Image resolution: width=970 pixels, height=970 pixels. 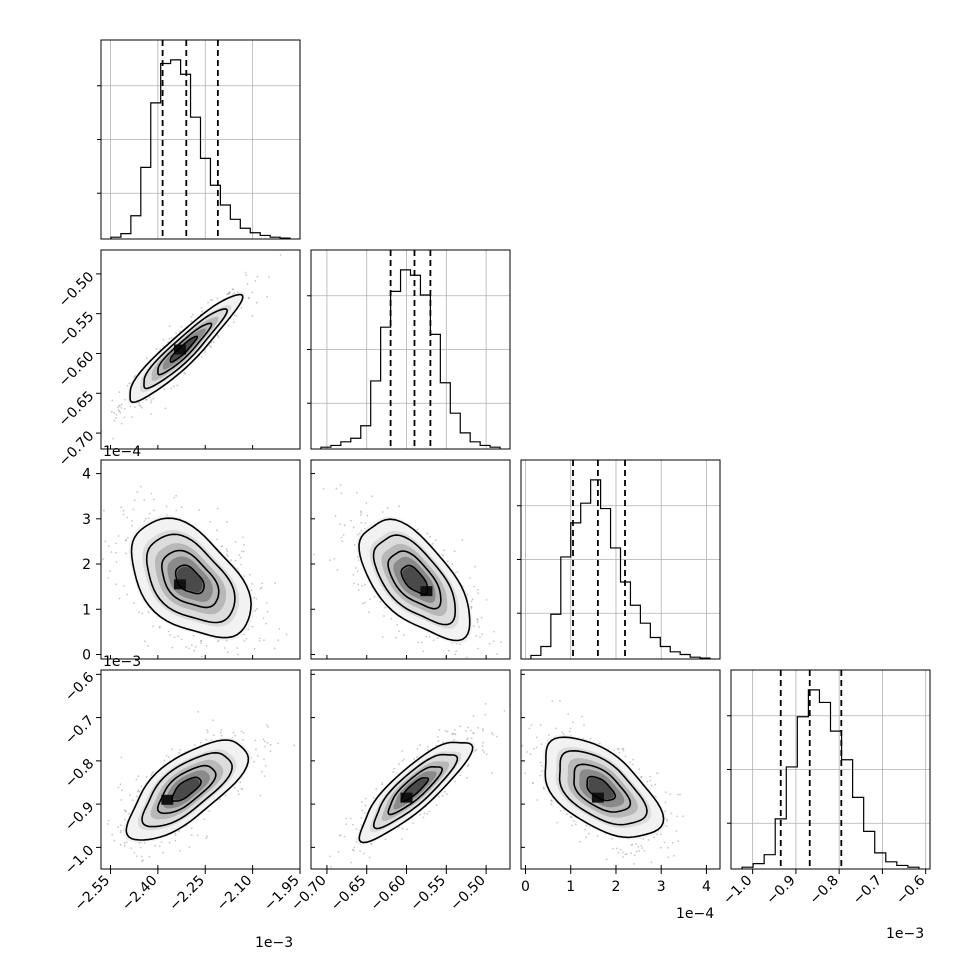 I want to click on ytick-label-1-3: −0.55, so click(x=77, y=330).